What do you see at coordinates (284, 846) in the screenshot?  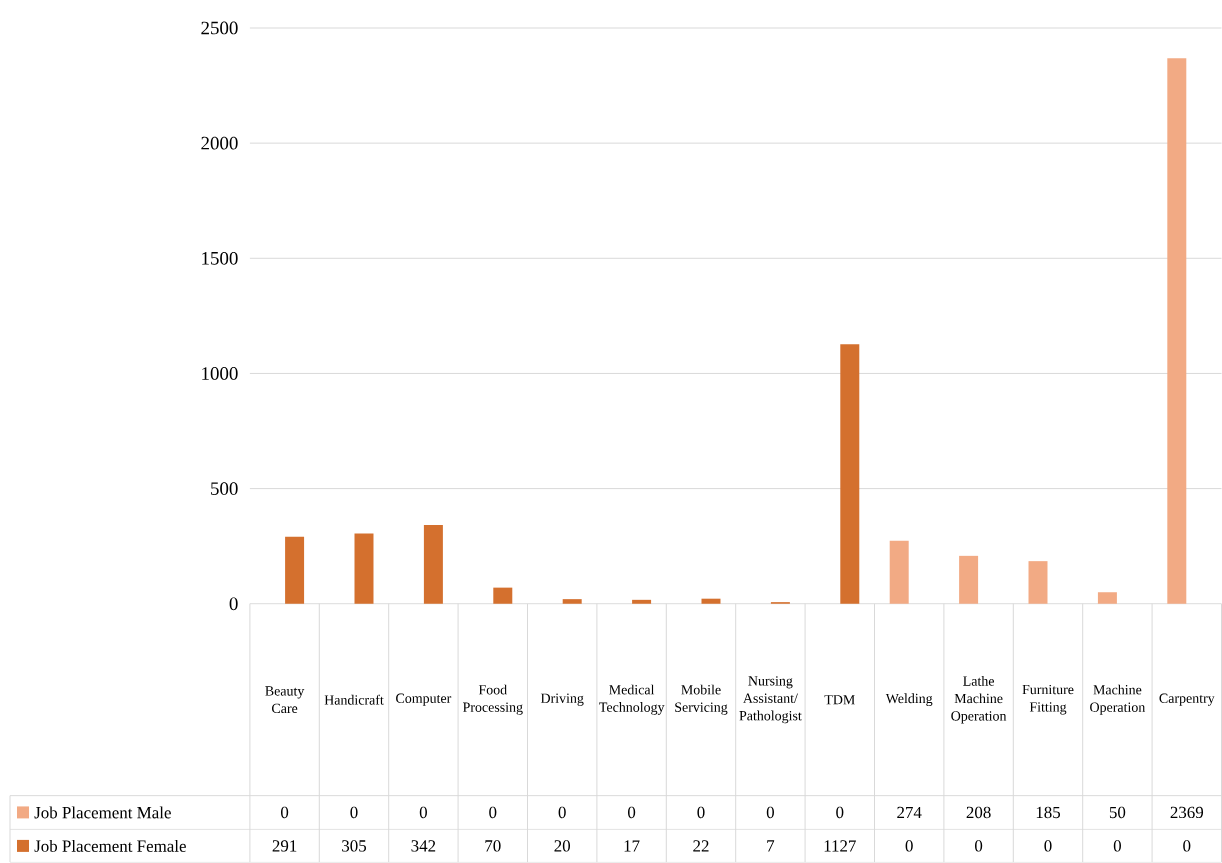 I see `data-label: 291` at bounding box center [284, 846].